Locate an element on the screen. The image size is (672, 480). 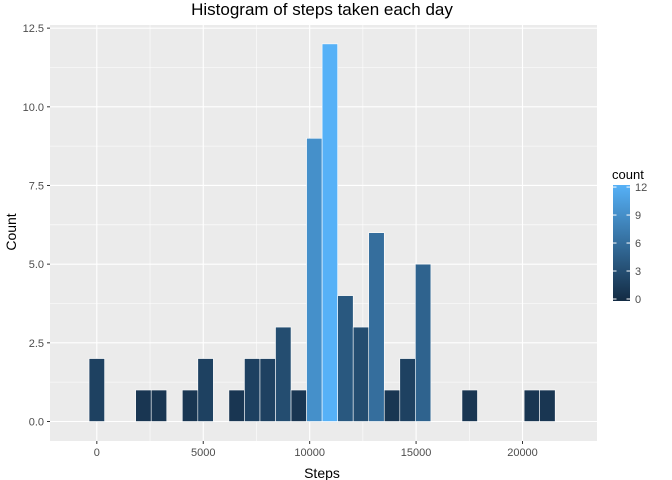
x-tick-label: 0 is located at coordinates (97, 453).